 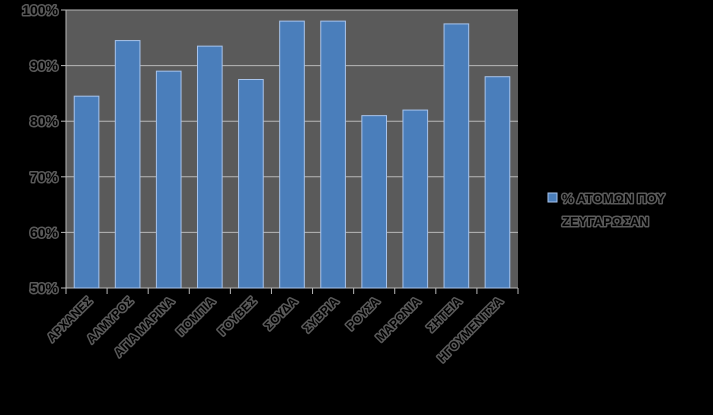 What do you see at coordinates (398, 319) in the screenshot?
I see `x-category-label: ΜΑΡΩΝΙΑ` at bounding box center [398, 319].